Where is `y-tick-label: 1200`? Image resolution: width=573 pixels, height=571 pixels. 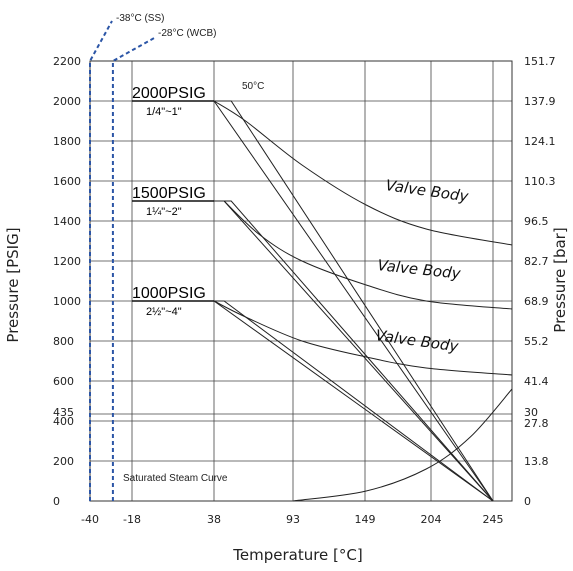 y-tick-label: 1200 is located at coordinates (67, 261).